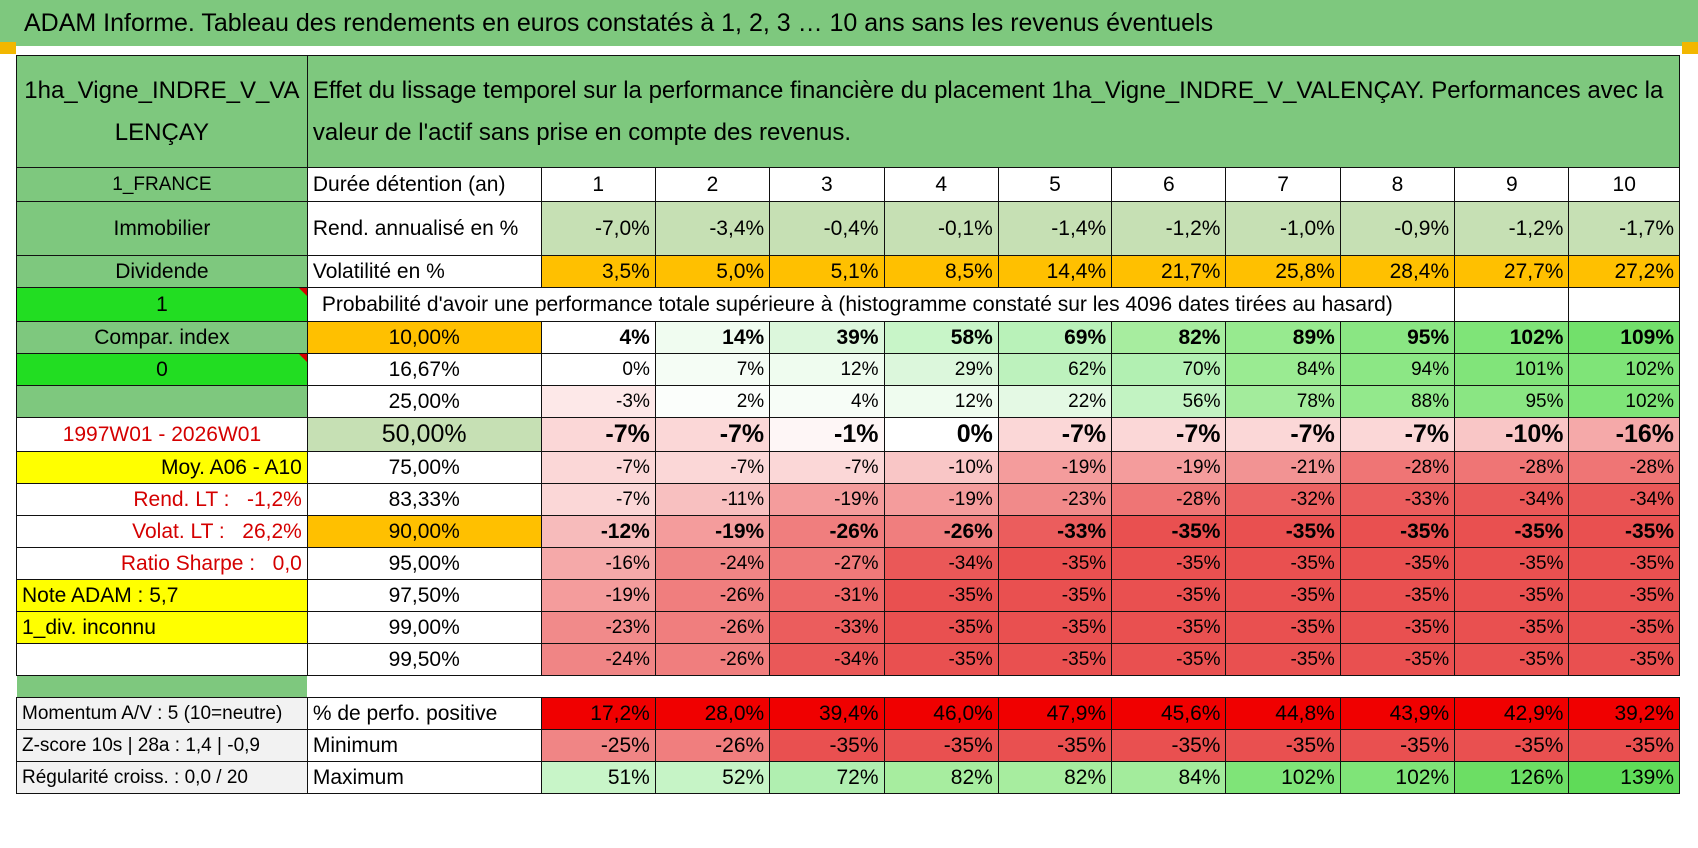 The image size is (1698, 848). I want to click on rend-lt: Rend. LT : -1,2%, so click(162, 499).